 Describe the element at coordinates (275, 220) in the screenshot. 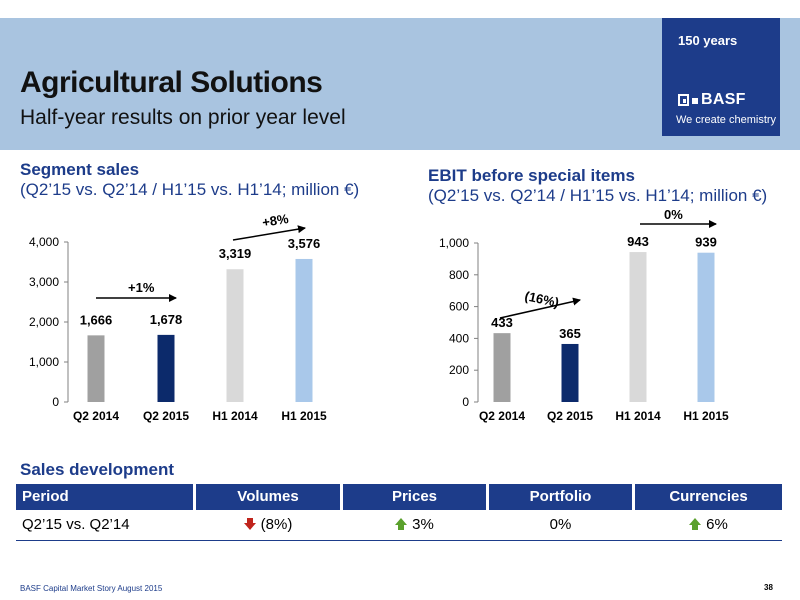

I see `h1-change-label: +8%` at that location.